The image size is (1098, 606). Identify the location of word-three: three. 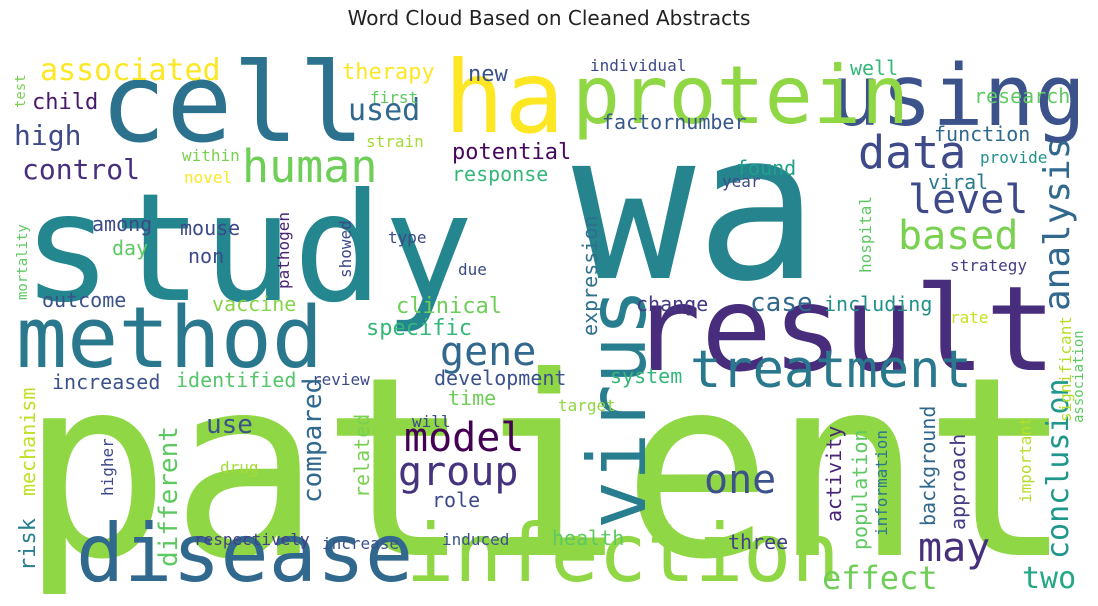
(758, 542).